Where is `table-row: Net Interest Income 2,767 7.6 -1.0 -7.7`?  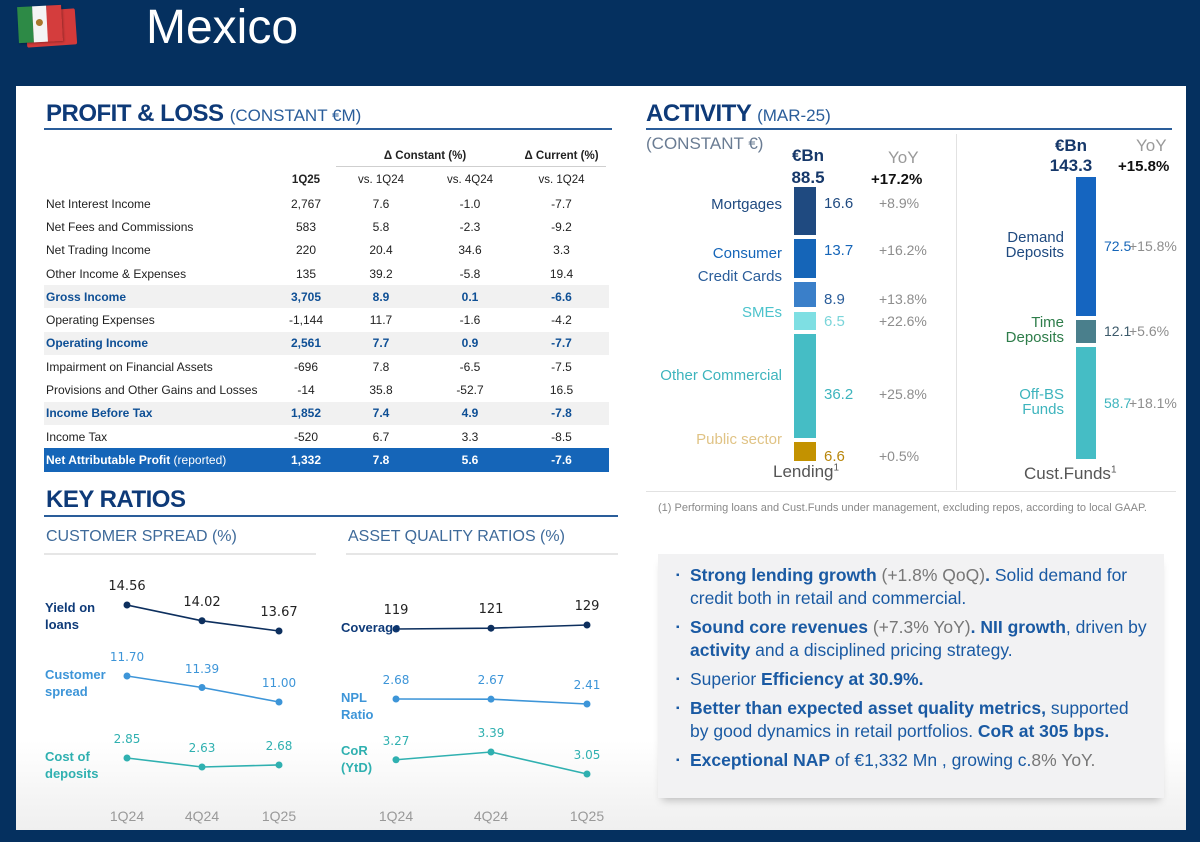
table-row: Net Interest Income 2,767 7.6 -1.0 -7.7 is located at coordinates (326, 203).